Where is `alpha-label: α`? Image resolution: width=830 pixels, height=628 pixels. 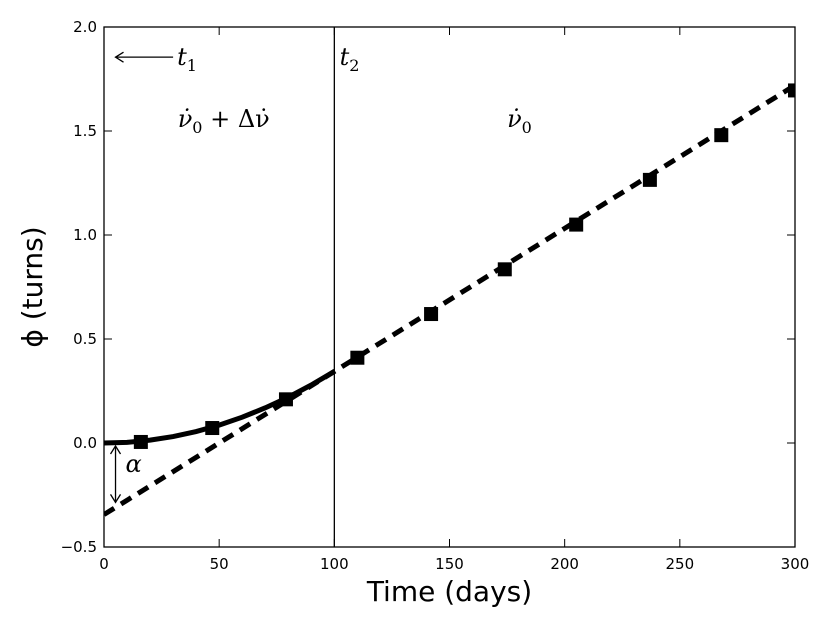
alpha-label: α is located at coordinates (134, 464).